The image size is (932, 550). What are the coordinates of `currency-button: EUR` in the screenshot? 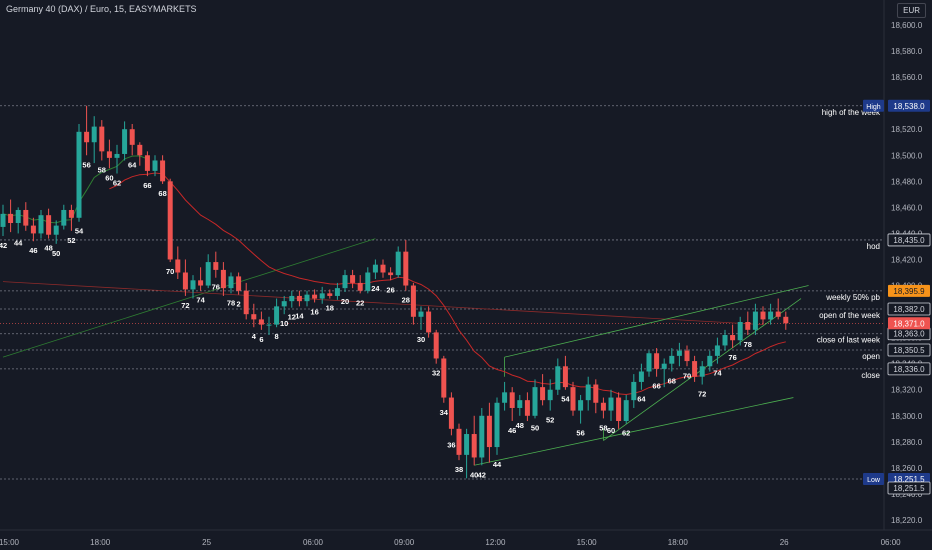 It's located at (911, 10).